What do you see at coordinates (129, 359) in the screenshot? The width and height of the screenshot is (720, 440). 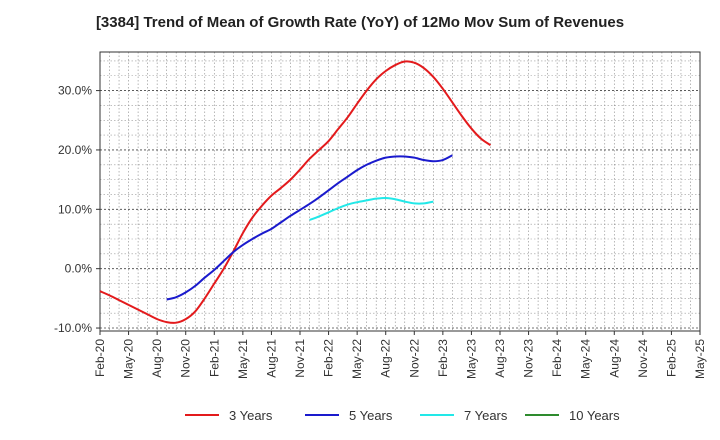 I see `x-tick-label: May-20` at bounding box center [129, 359].